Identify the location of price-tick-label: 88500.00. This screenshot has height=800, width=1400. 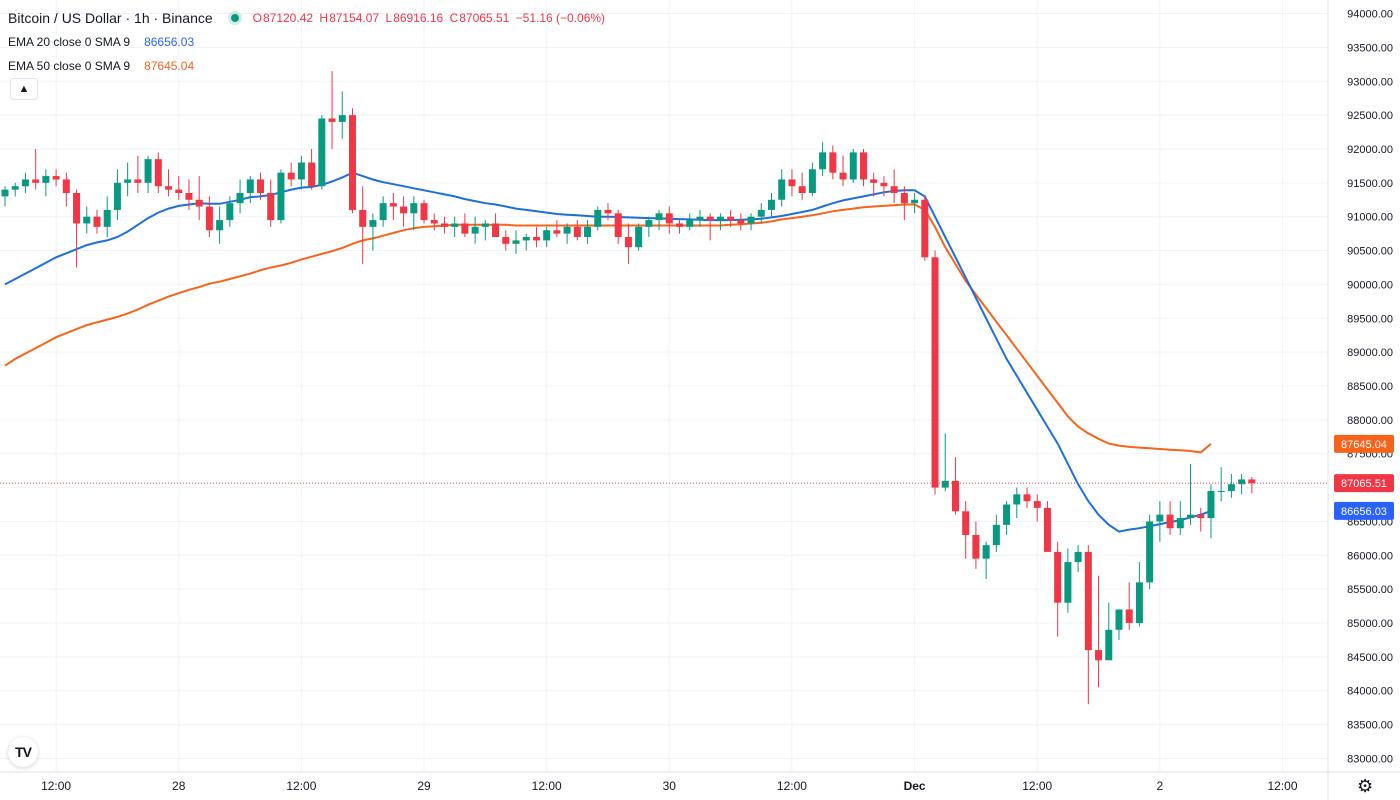
(1370, 387).